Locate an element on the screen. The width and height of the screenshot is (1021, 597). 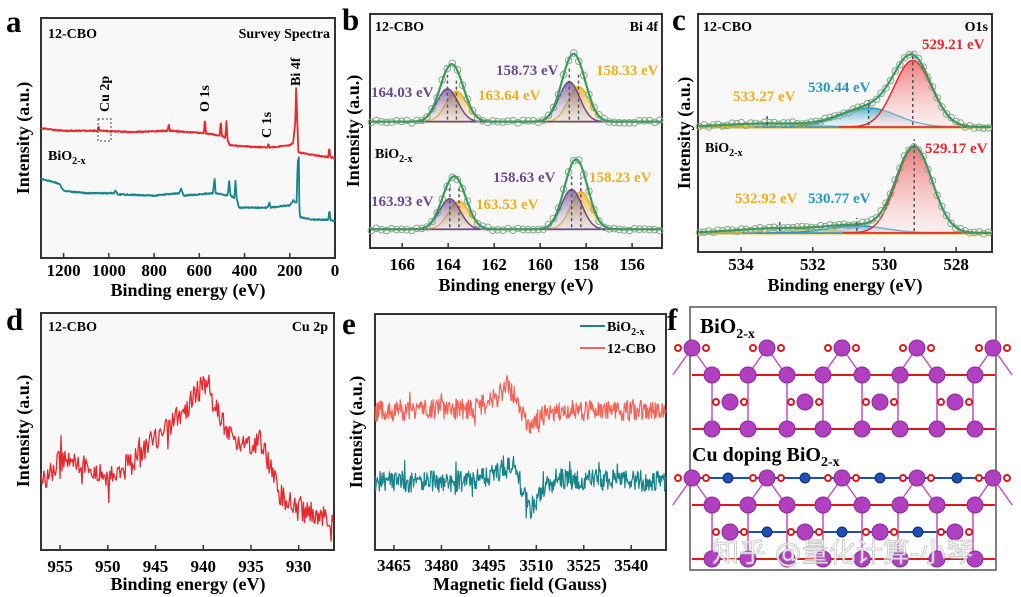
x-tick-label: 3480 is located at coordinates (441, 565).